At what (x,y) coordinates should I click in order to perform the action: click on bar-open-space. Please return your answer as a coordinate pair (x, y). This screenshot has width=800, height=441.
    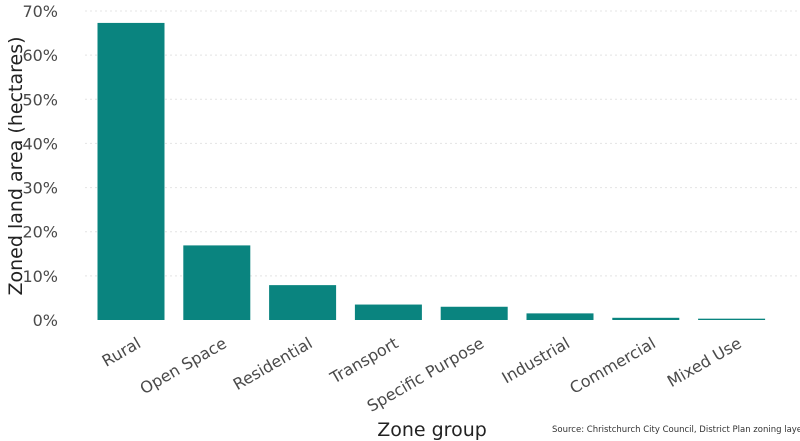
    Looking at the image, I should click on (217, 282).